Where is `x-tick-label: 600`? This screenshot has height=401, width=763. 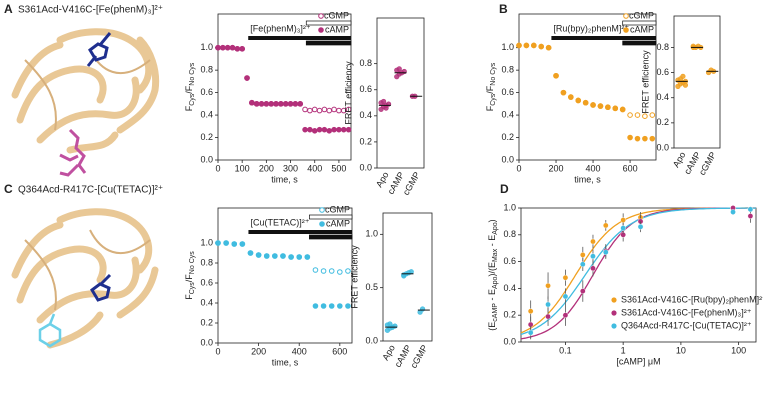
x-tick-label: 600 is located at coordinates (630, 168).